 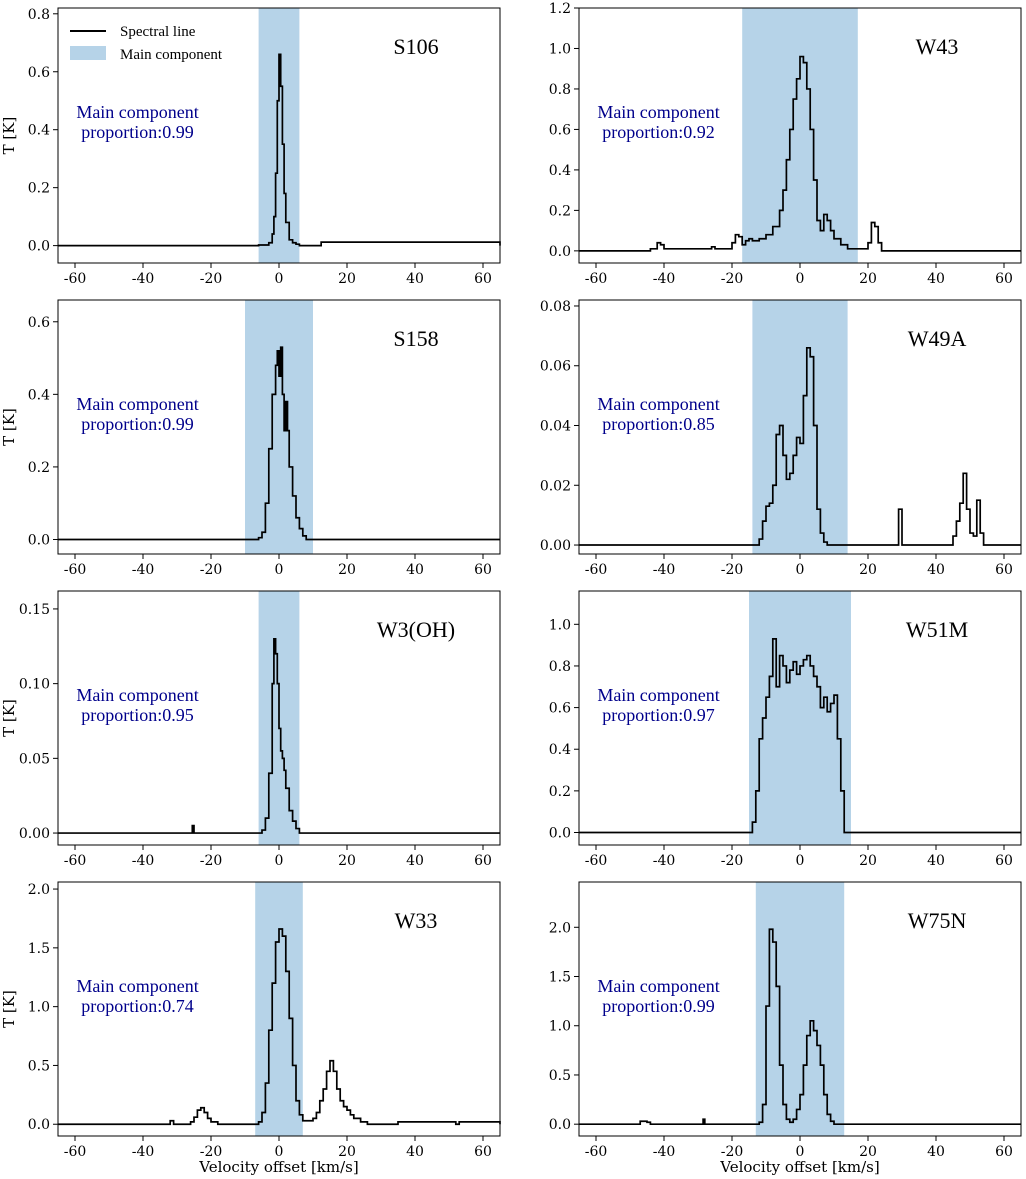 I want to click on legend: Spectral line Main component, so click(x=146, y=43).